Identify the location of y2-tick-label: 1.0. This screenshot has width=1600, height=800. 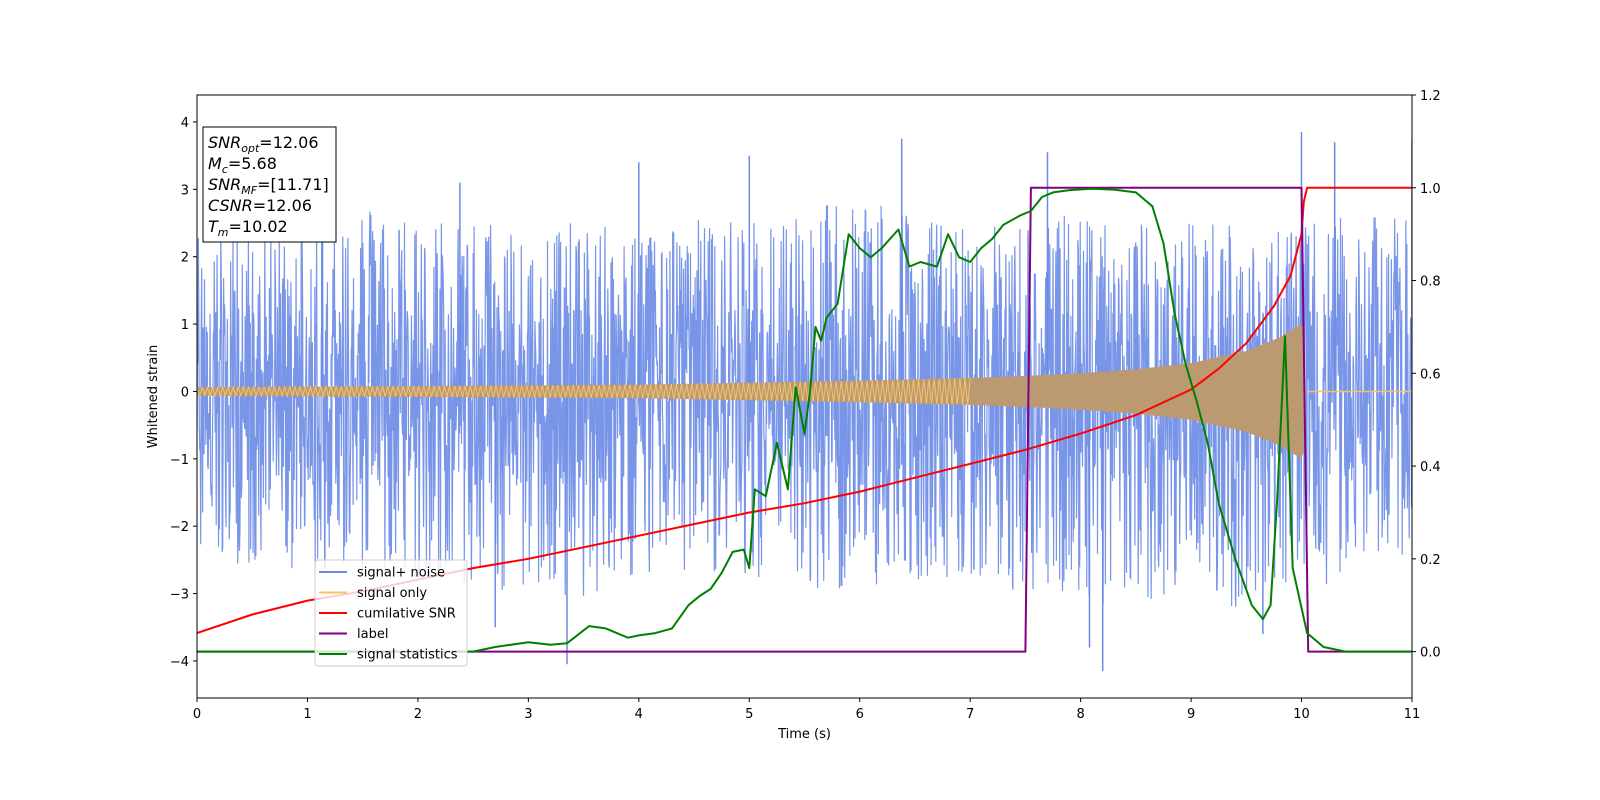
(1430, 189).